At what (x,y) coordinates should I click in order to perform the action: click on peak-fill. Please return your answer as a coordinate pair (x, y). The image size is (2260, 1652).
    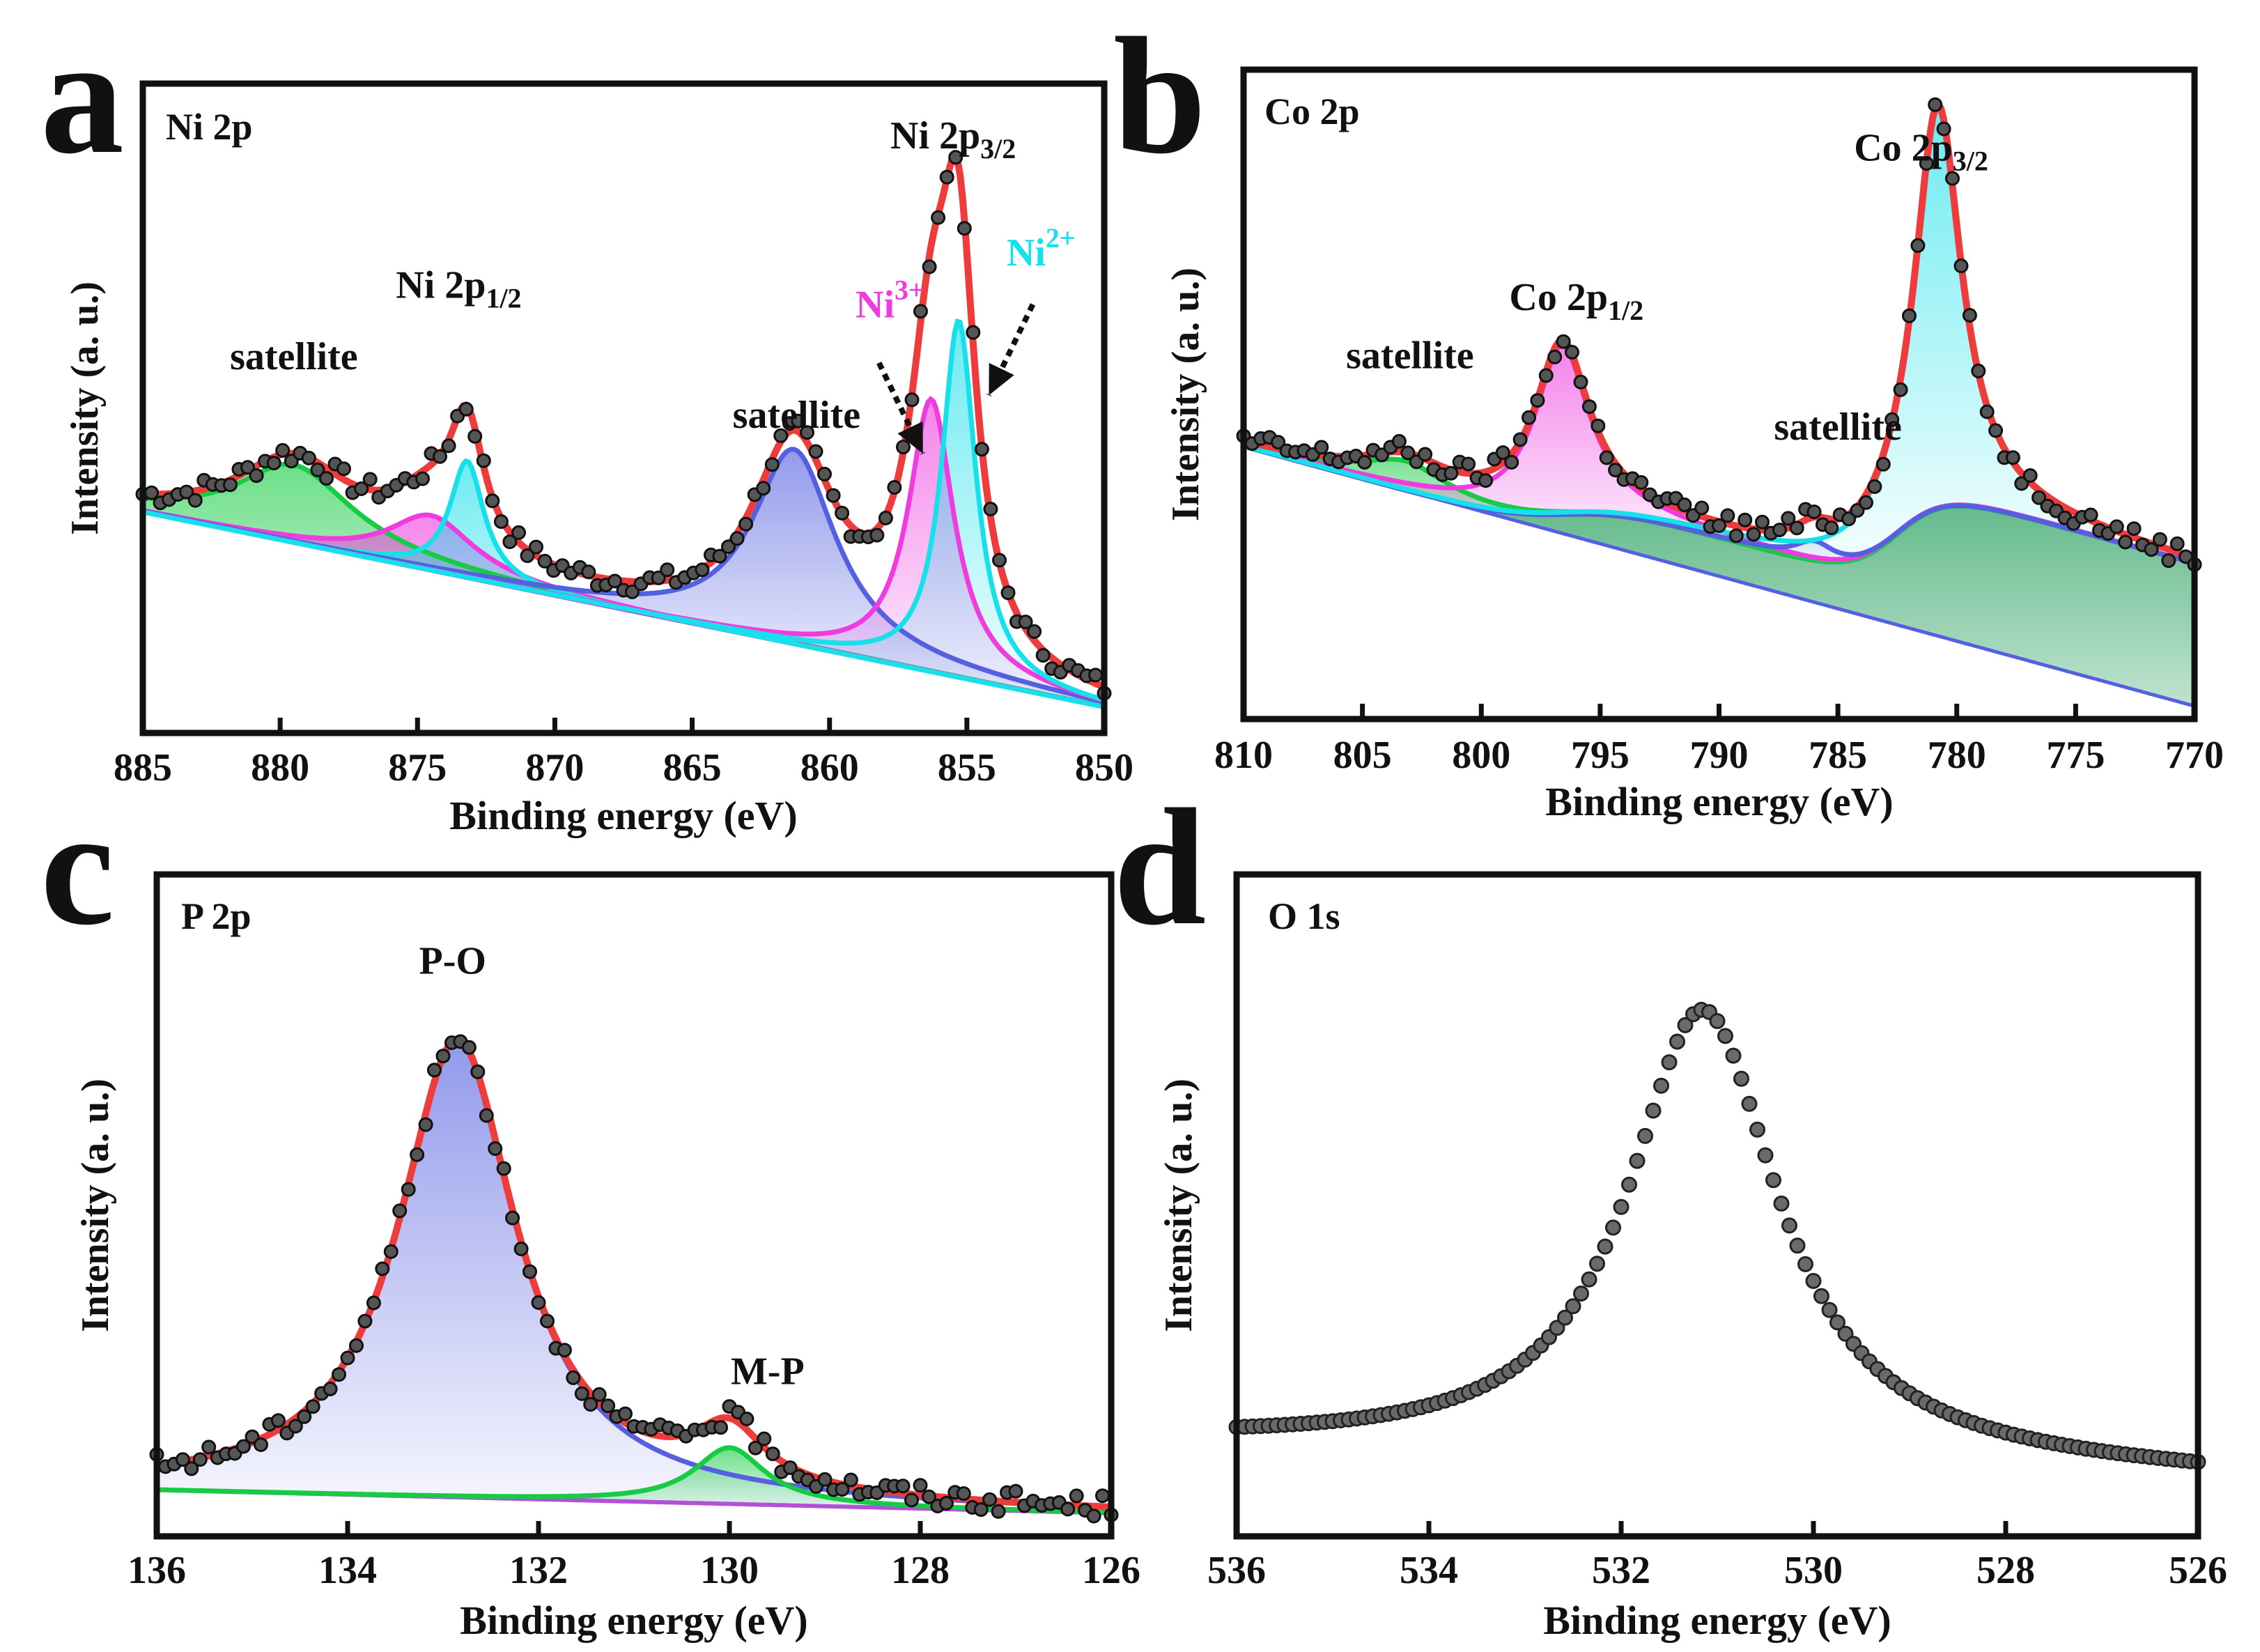
    Looking at the image, I should click on (634, 1276).